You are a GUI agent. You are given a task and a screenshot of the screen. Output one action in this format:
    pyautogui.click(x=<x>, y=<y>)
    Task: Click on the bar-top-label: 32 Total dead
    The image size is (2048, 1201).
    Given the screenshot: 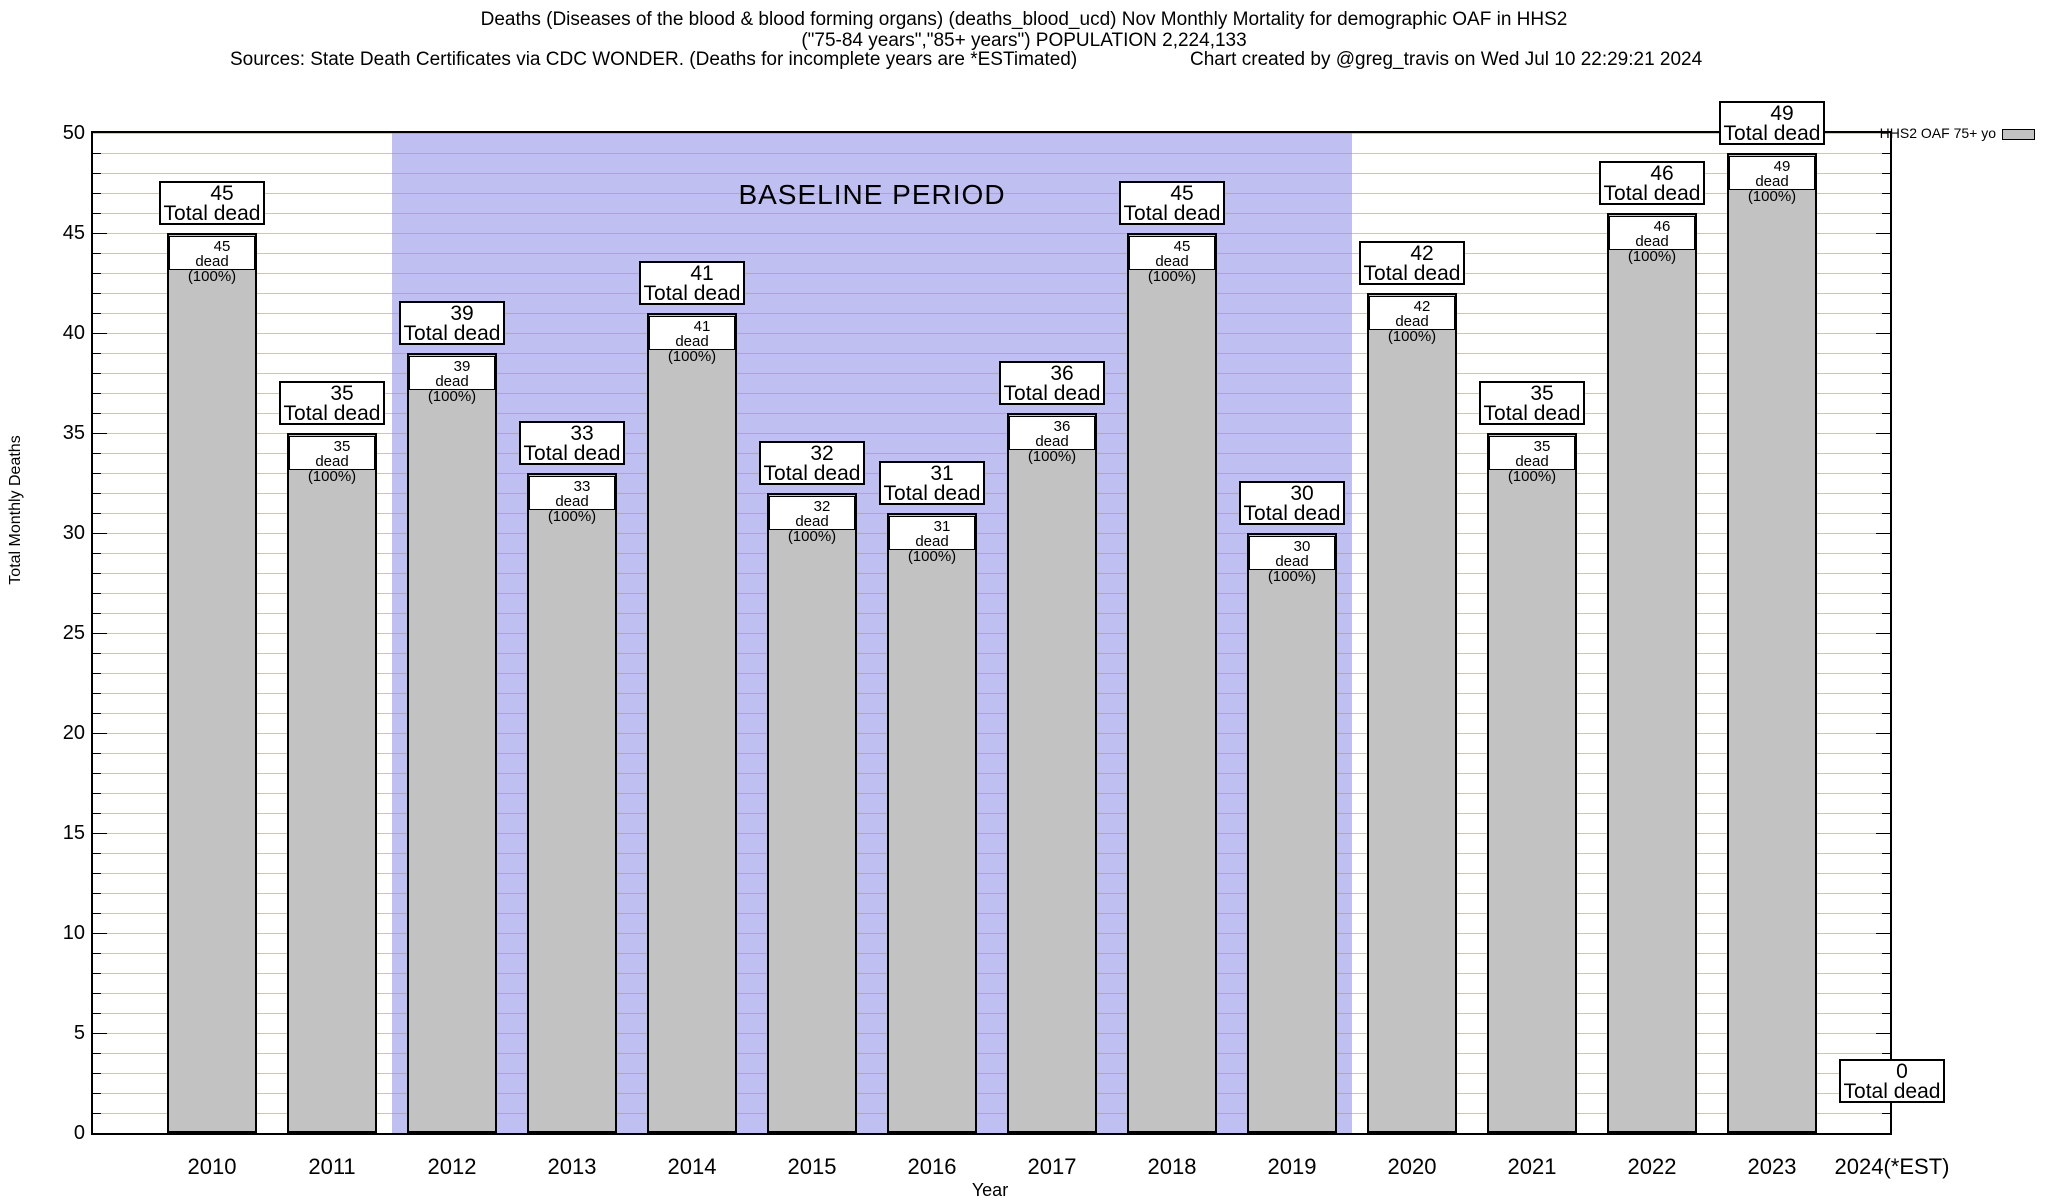 What is the action you would take?
    pyautogui.click(x=812, y=463)
    